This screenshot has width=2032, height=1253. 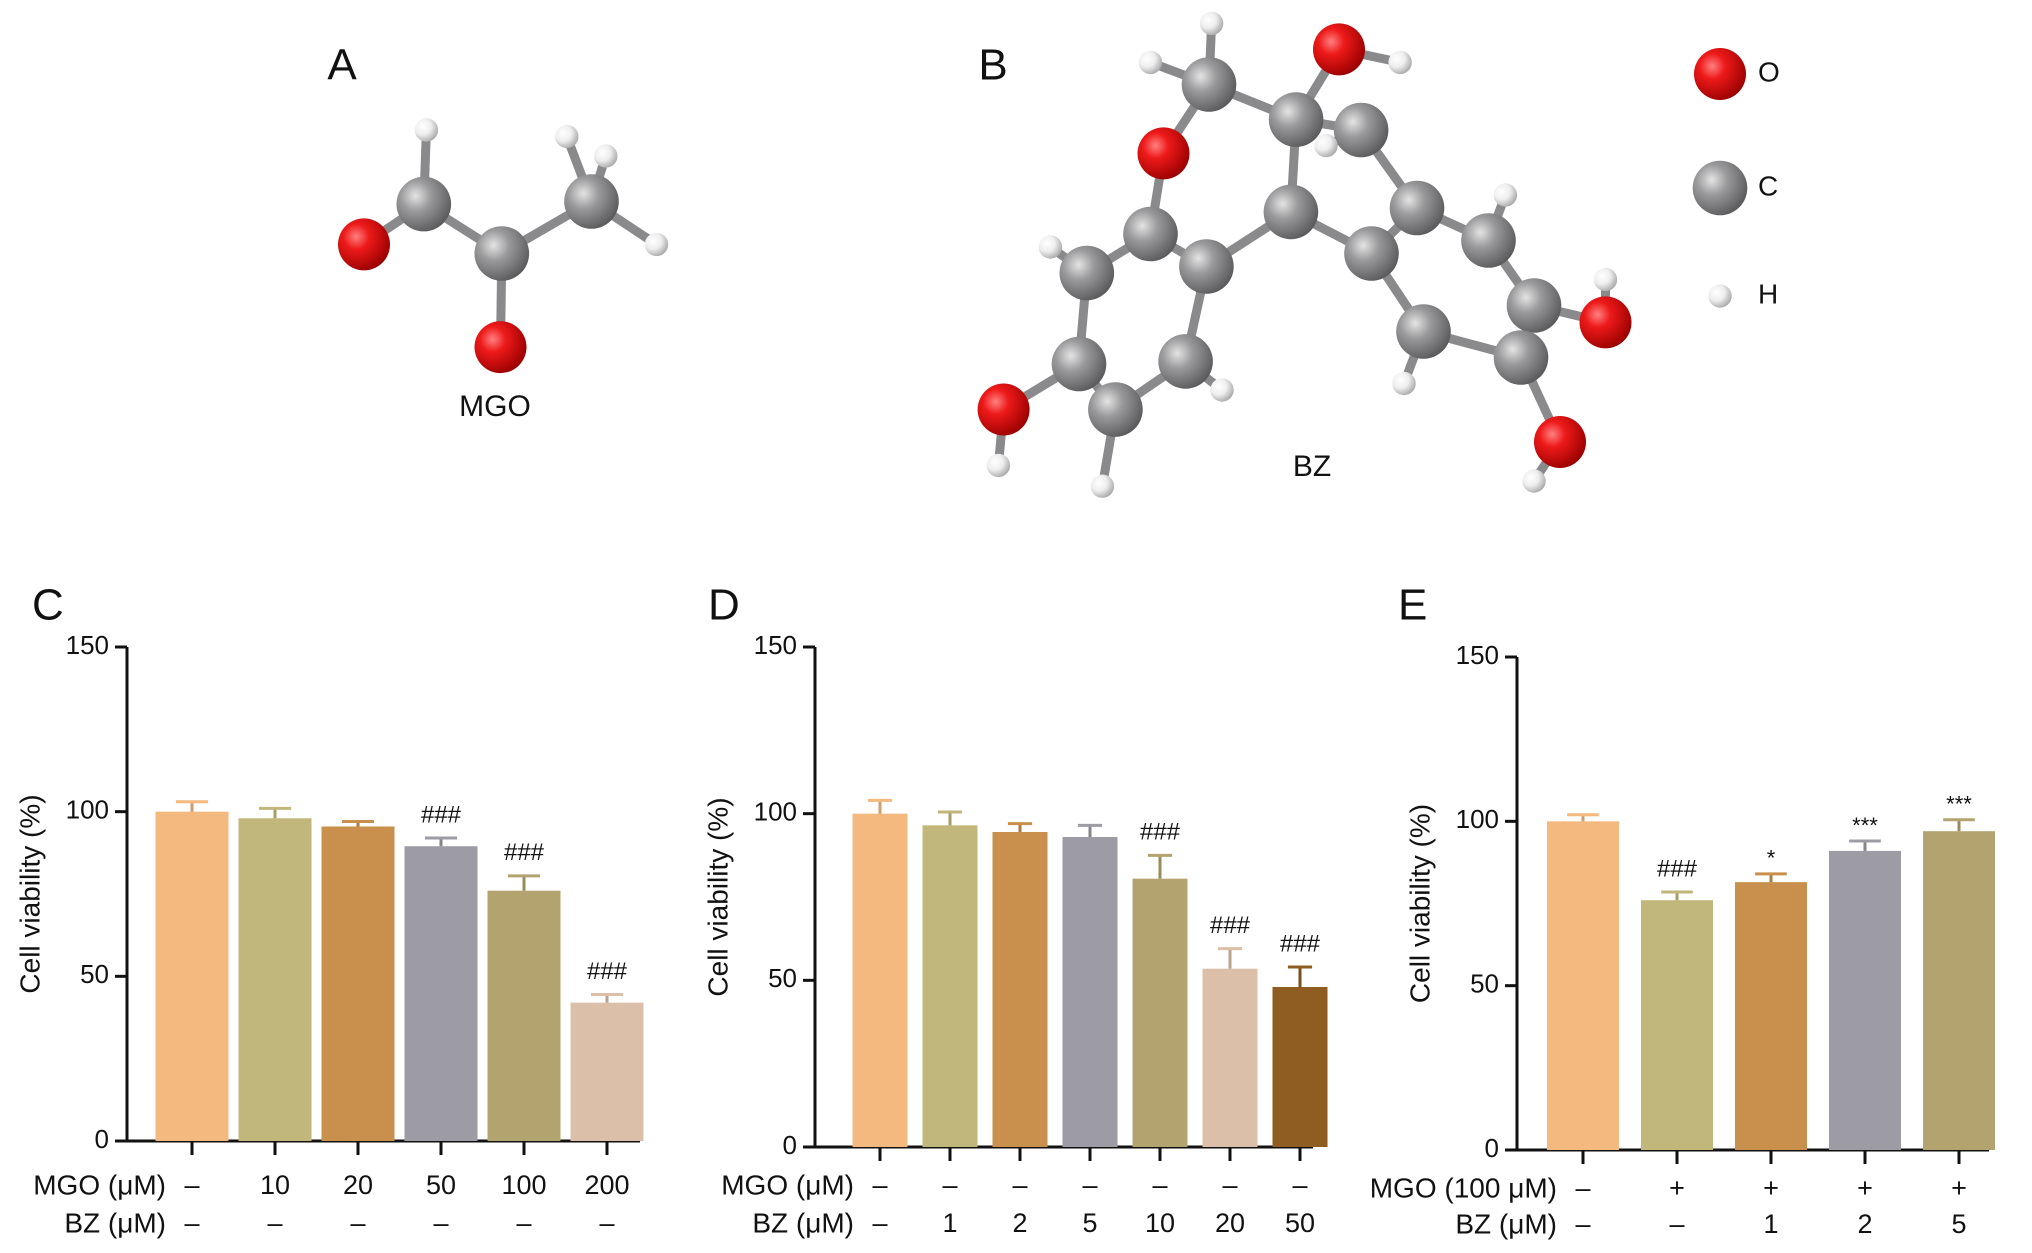 What do you see at coordinates (1312, 466) in the screenshot?
I see `molecule-label: BZ` at bounding box center [1312, 466].